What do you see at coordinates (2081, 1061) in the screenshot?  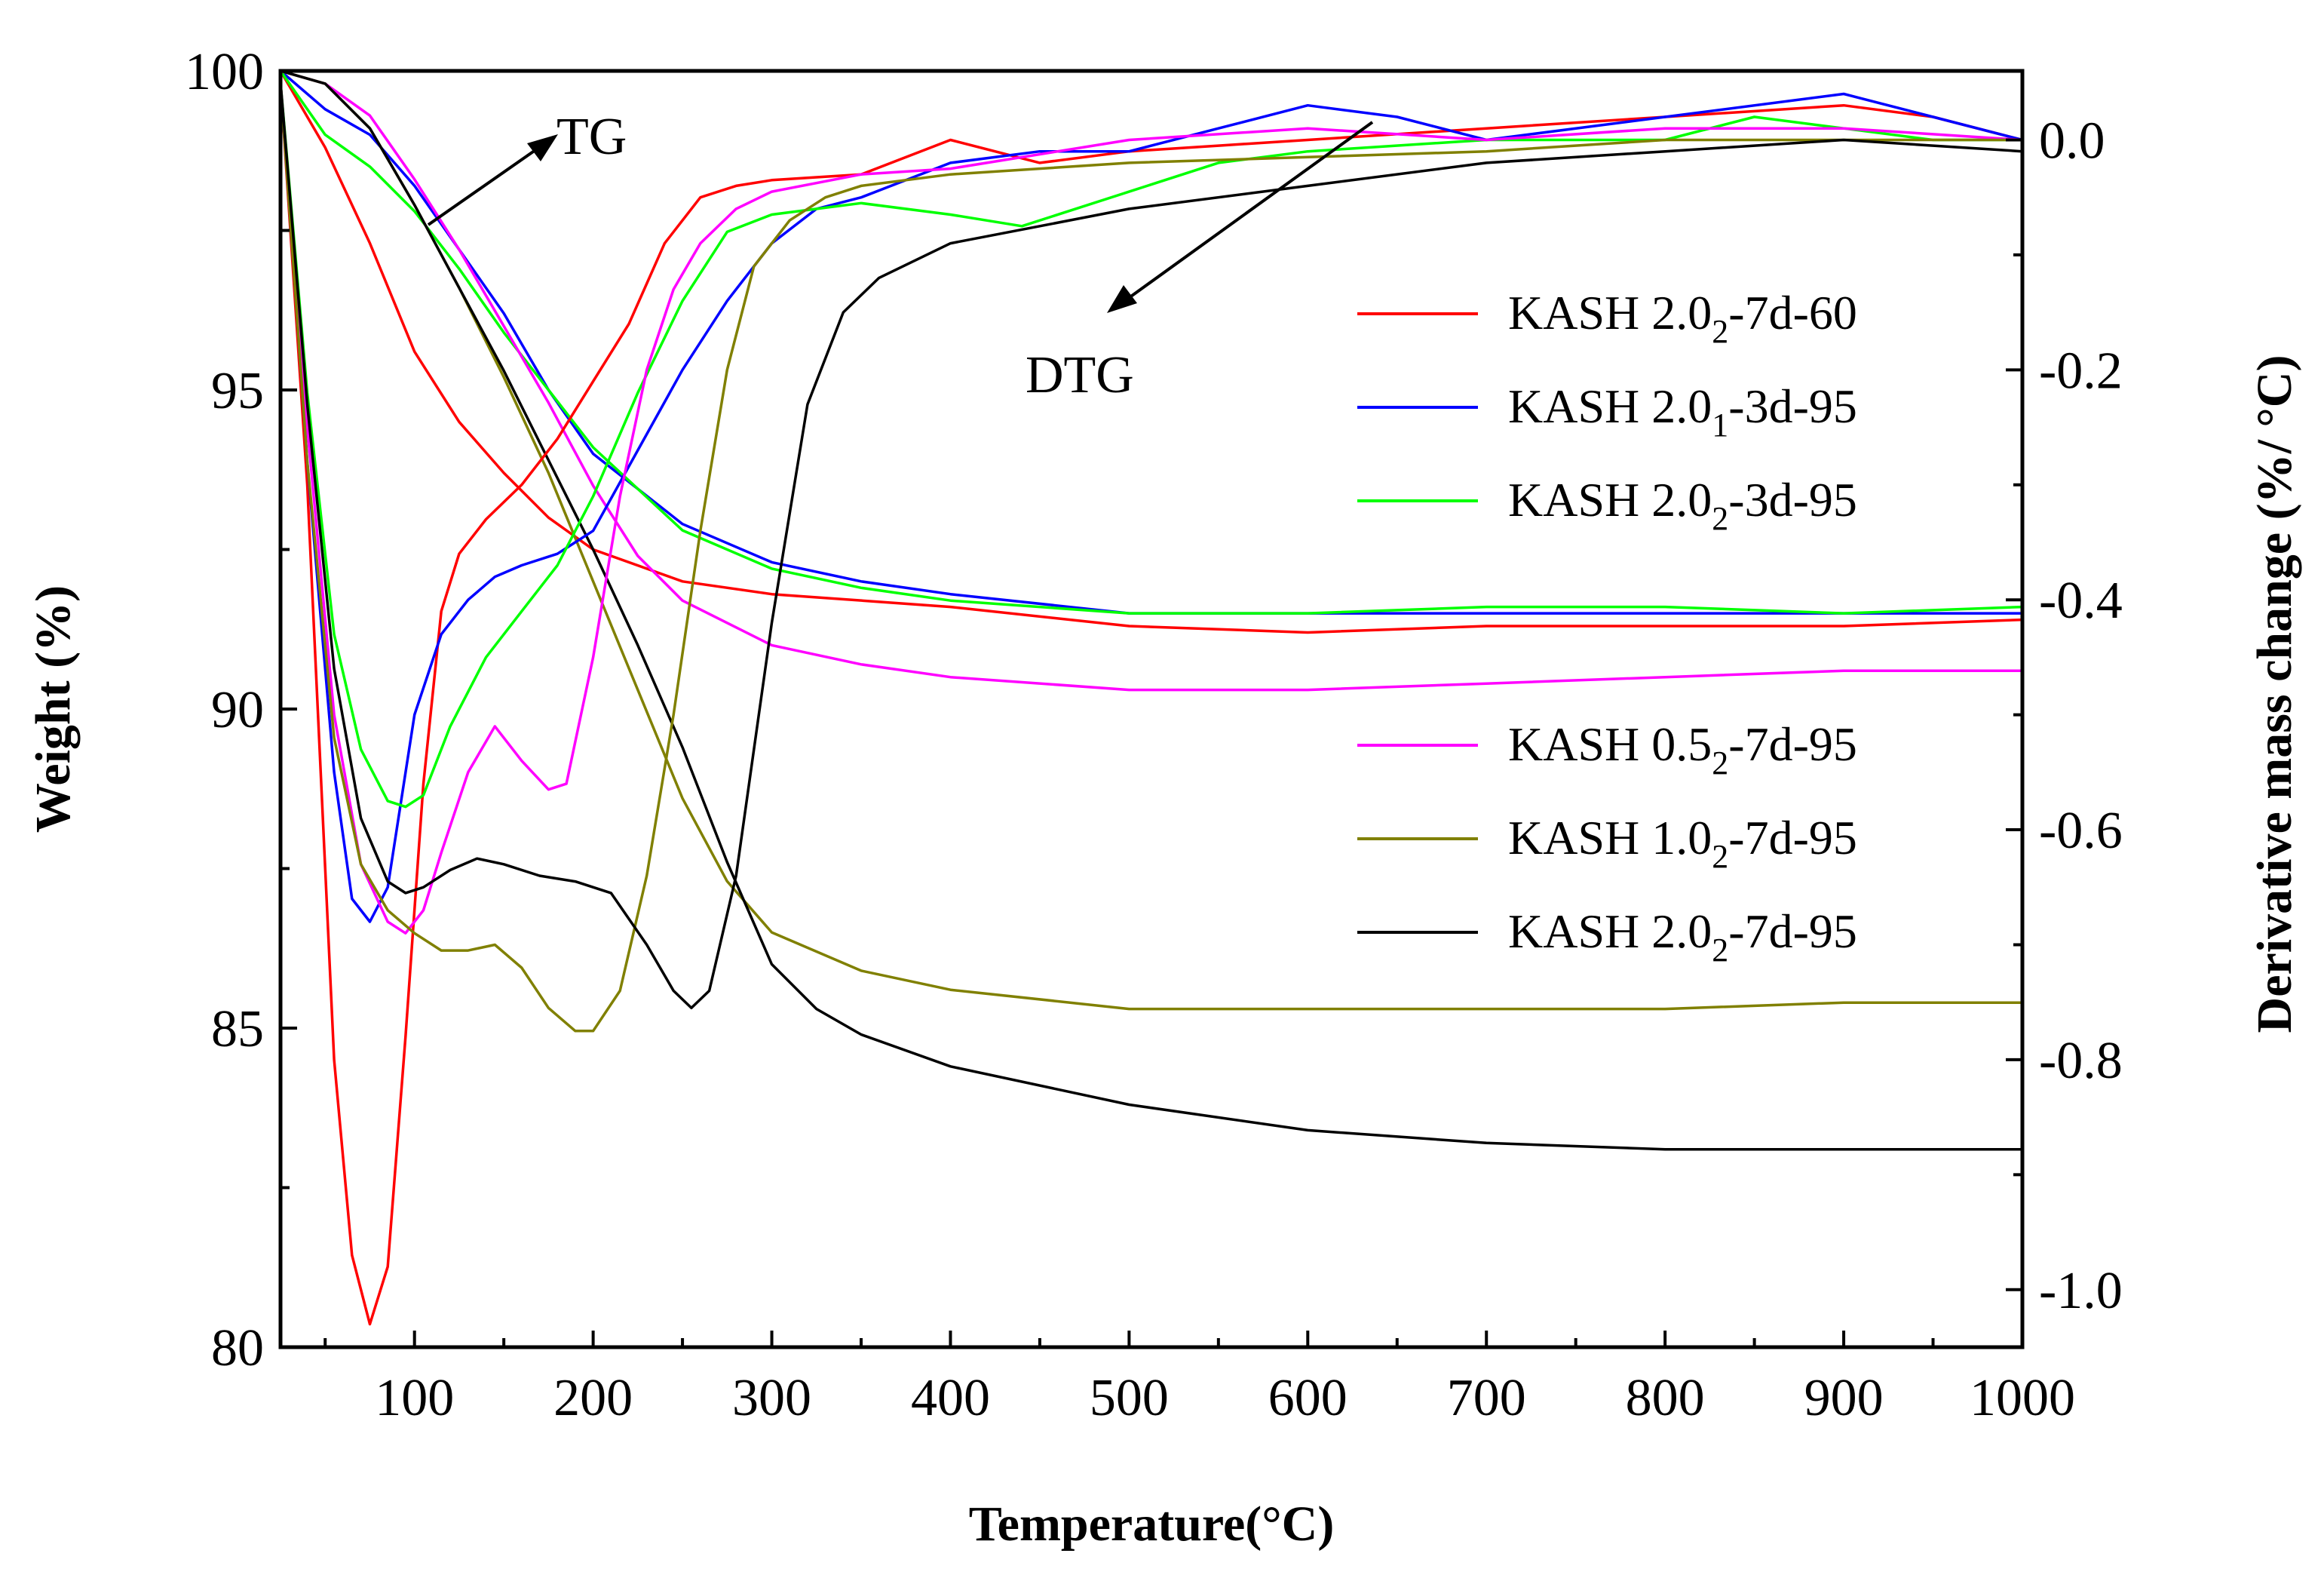 I see `y-right-tick-label: -0.8` at bounding box center [2081, 1061].